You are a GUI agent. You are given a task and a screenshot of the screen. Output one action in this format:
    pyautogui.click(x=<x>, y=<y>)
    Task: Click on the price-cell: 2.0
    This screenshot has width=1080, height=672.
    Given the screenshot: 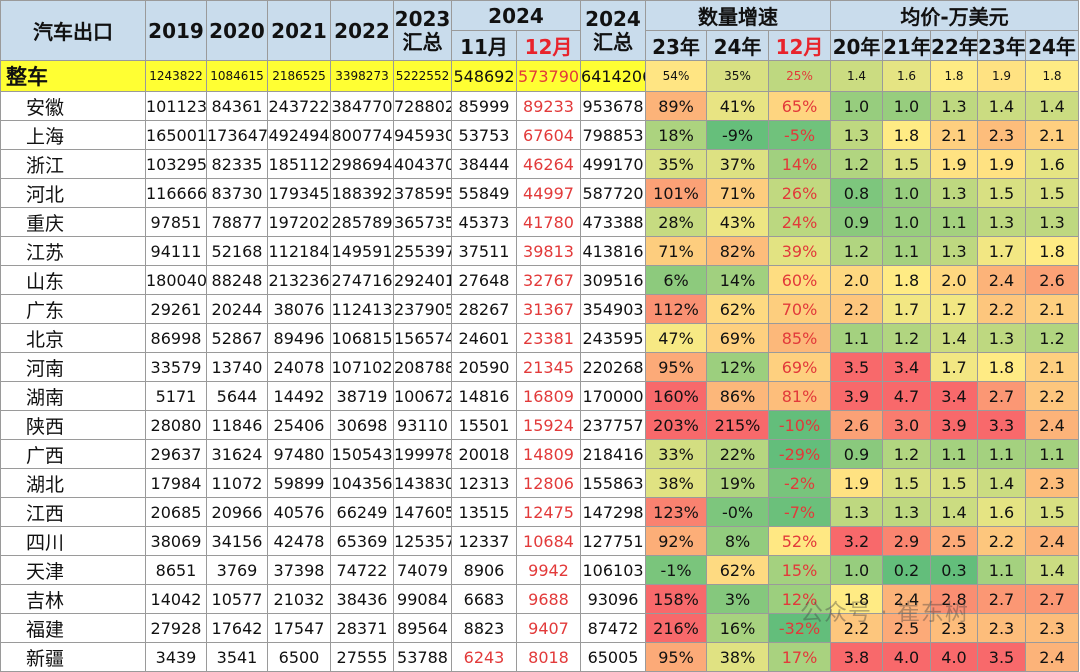 What is the action you would take?
    pyautogui.click(x=954, y=280)
    